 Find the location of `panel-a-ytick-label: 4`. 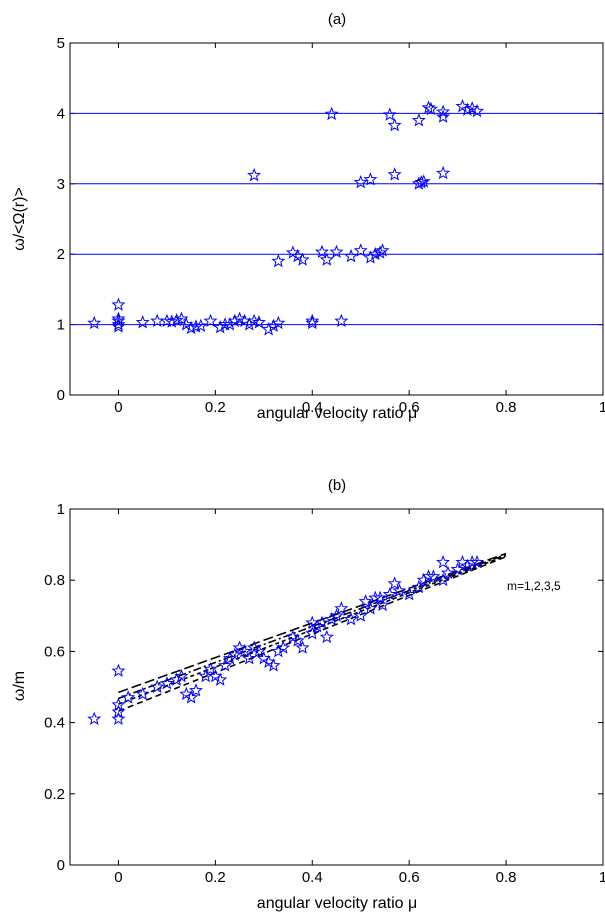

panel-a-ytick-label: 4 is located at coordinates (61, 113).